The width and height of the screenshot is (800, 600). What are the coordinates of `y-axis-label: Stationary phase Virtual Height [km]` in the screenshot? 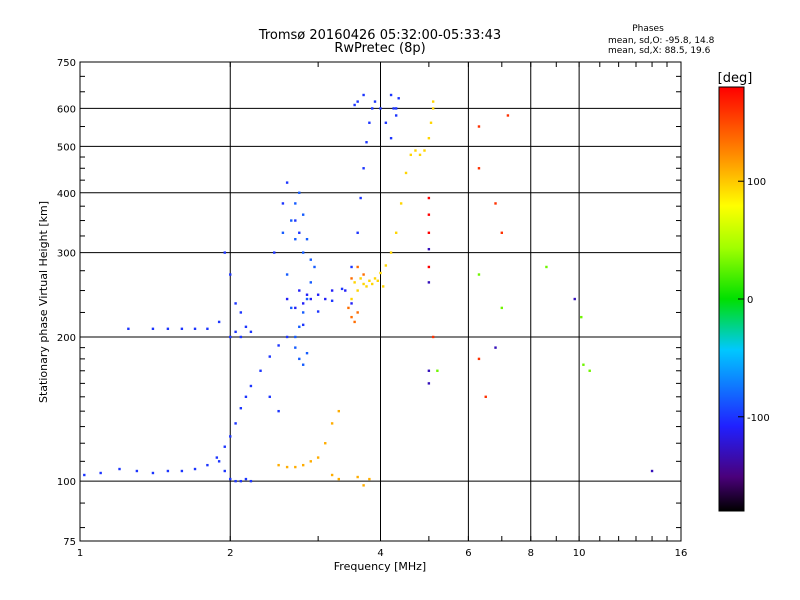 It's located at (43, 302).